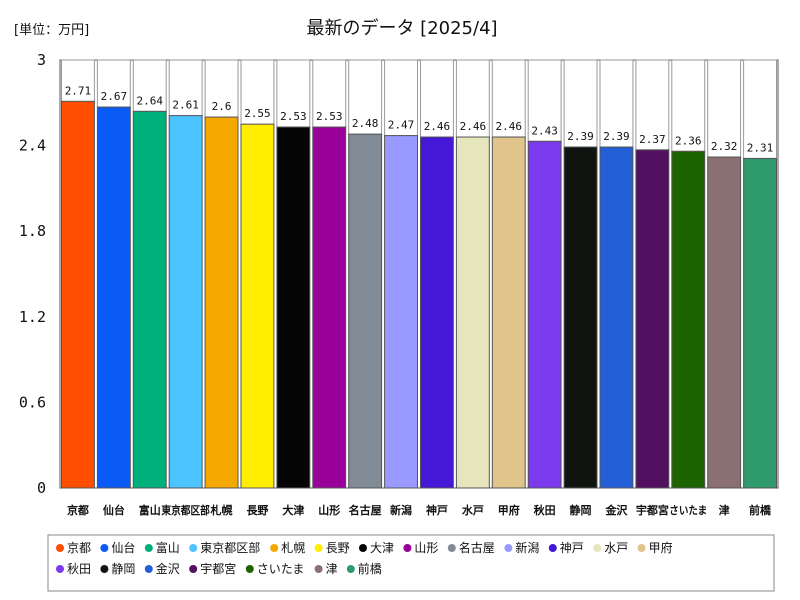  What do you see at coordinates (401, 510) in the screenshot?
I see `x-tick-label: 新潟` at bounding box center [401, 510].